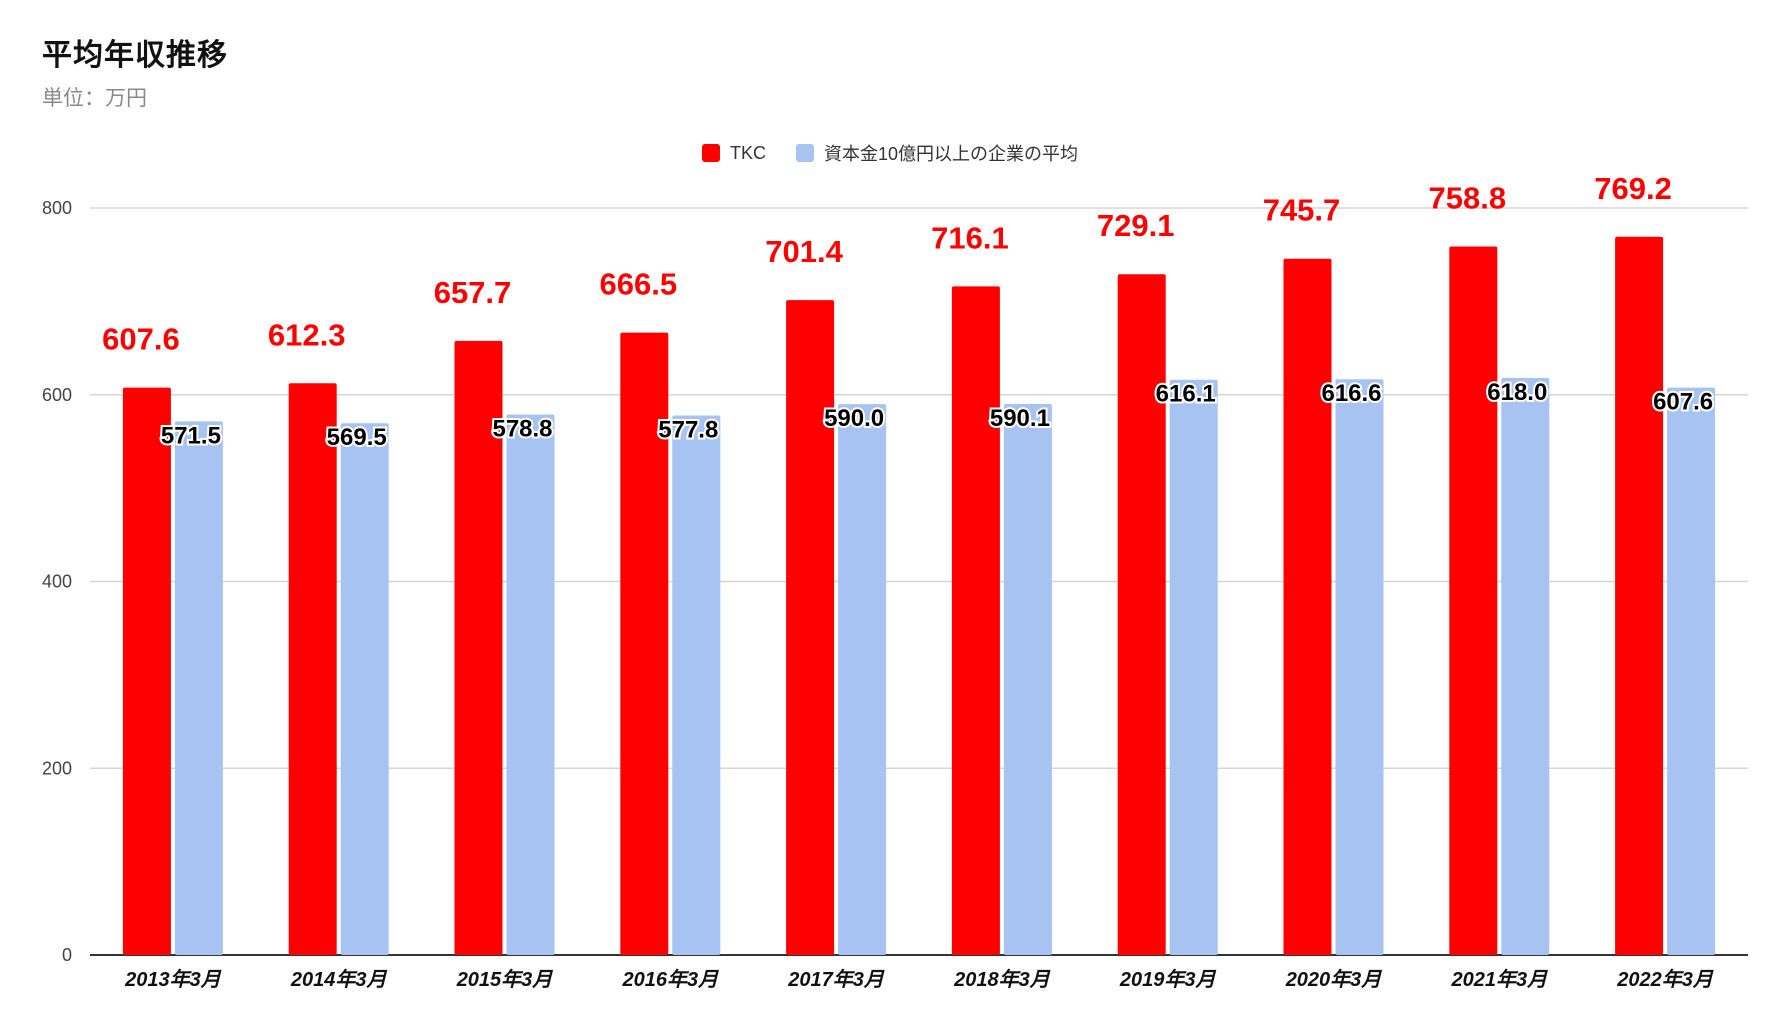 The width and height of the screenshot is (1780, 1022). I want to click on x-tick-label: 2019年3月, so click(1168, 979).